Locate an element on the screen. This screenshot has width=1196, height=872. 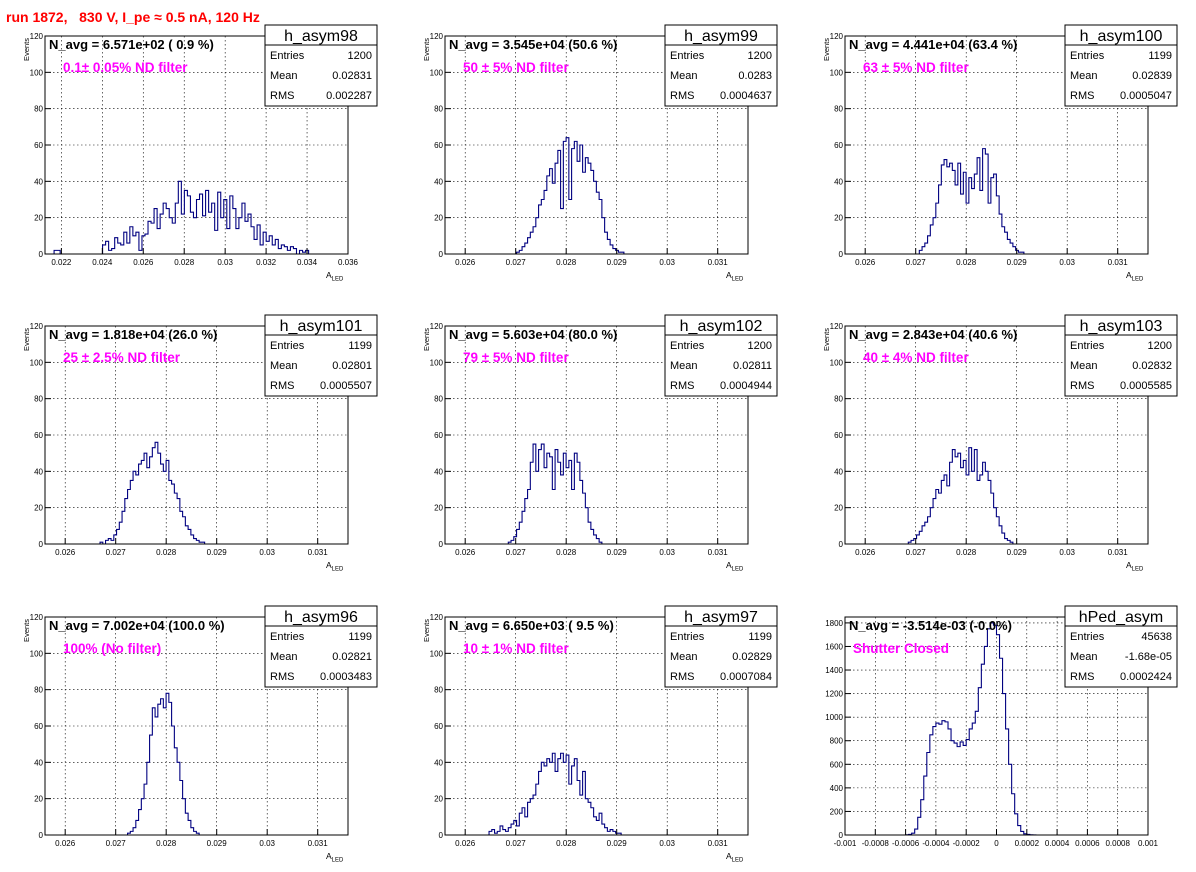
stats-value-rms: 0.0007084 is located at coordinates (746, 677).